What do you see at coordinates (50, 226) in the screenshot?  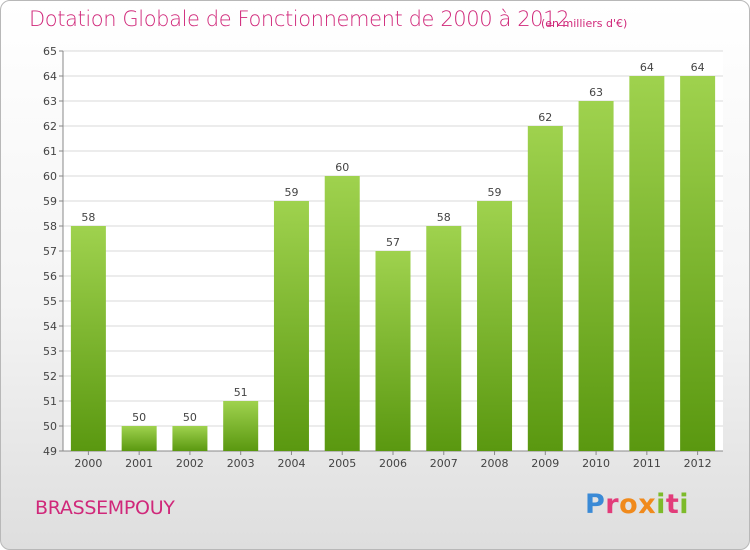 I see `y-tick-label: 58` at bounding box center [50, 226].